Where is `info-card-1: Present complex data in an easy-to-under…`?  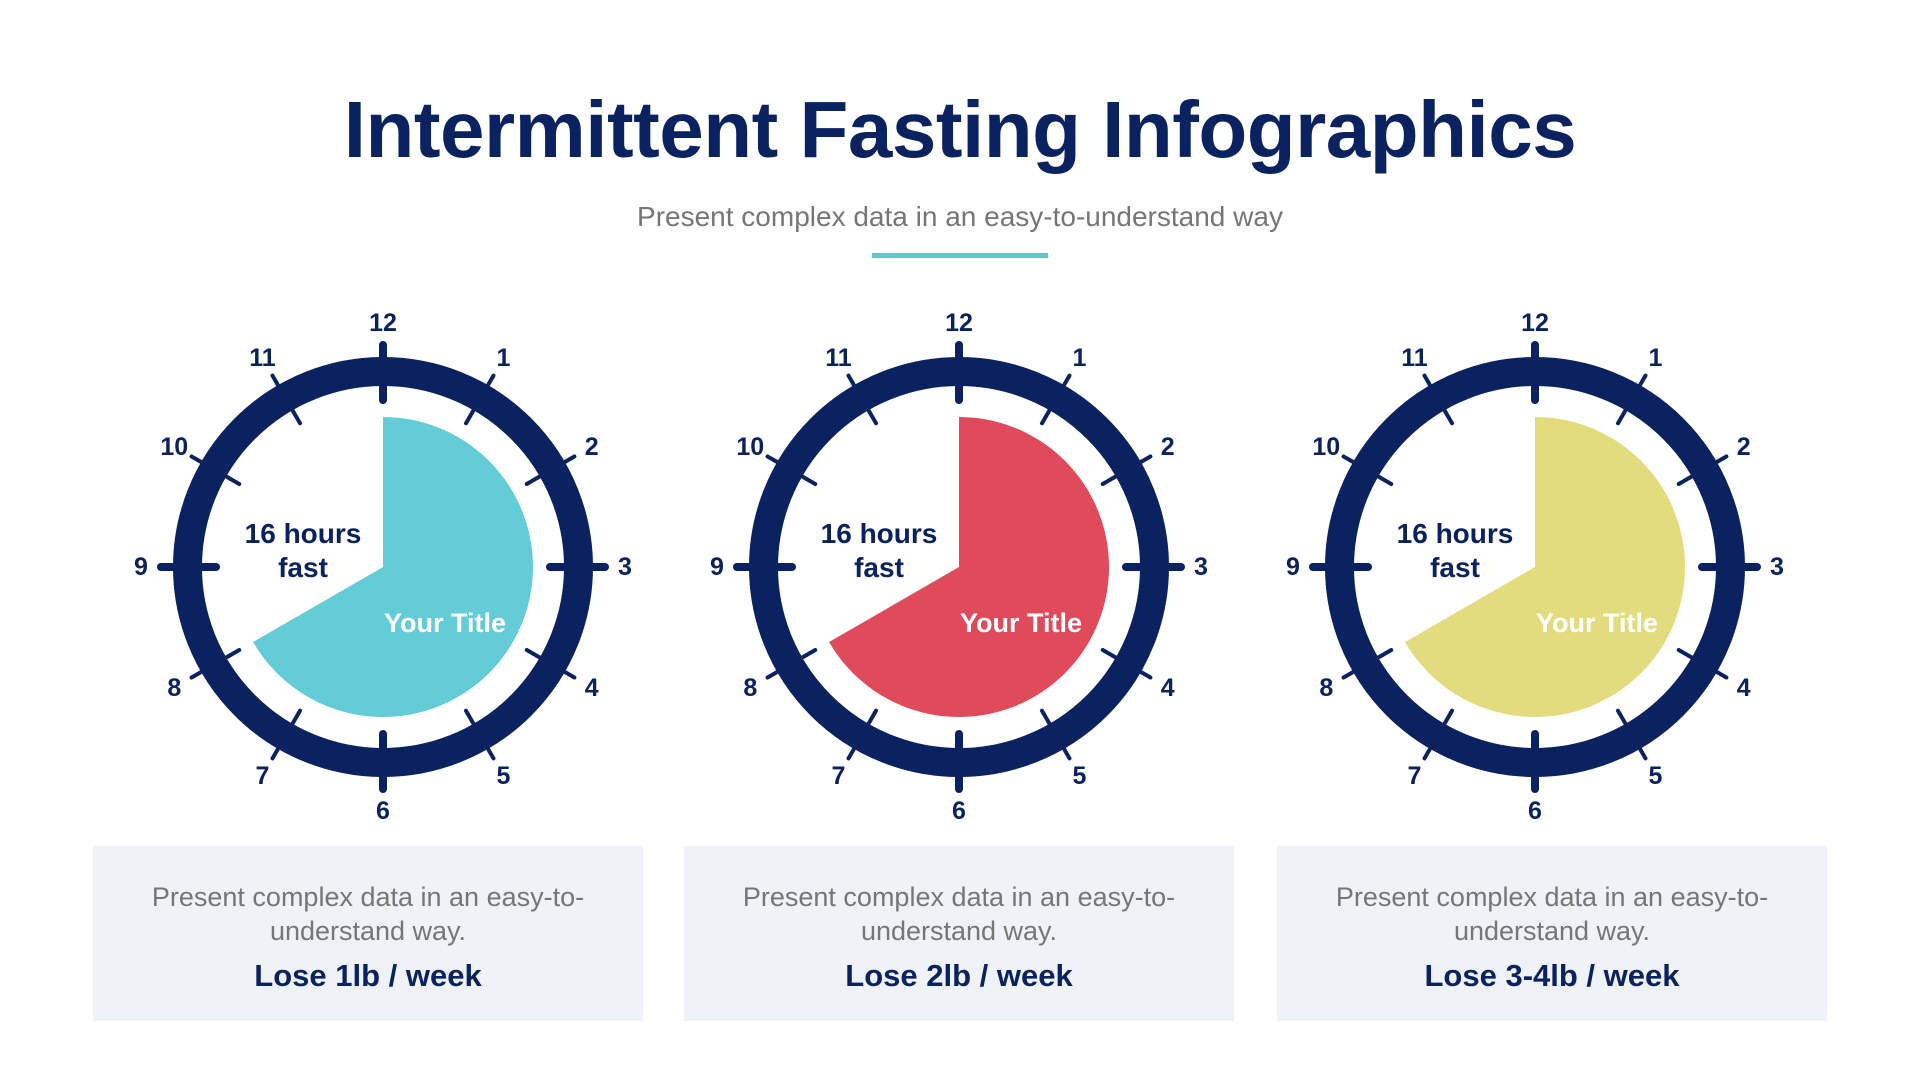
info-card-1: Present complex data in an easy-to-under… is located at coordinates (368, 933).